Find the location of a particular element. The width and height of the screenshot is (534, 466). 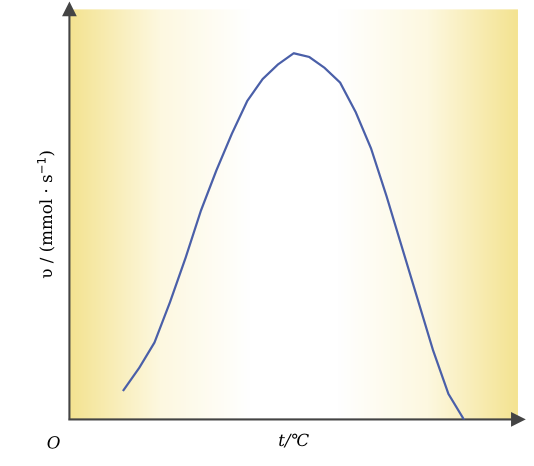

y-axis-title: υ / (mmol · s$^{−1}$) is located at coordinates (46, 214).